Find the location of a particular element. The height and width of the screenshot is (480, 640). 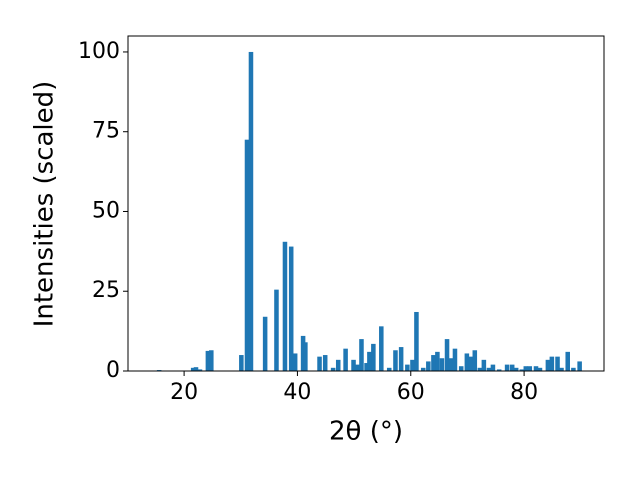

x-tick-label: 40 is located at coordinates (297, 392).